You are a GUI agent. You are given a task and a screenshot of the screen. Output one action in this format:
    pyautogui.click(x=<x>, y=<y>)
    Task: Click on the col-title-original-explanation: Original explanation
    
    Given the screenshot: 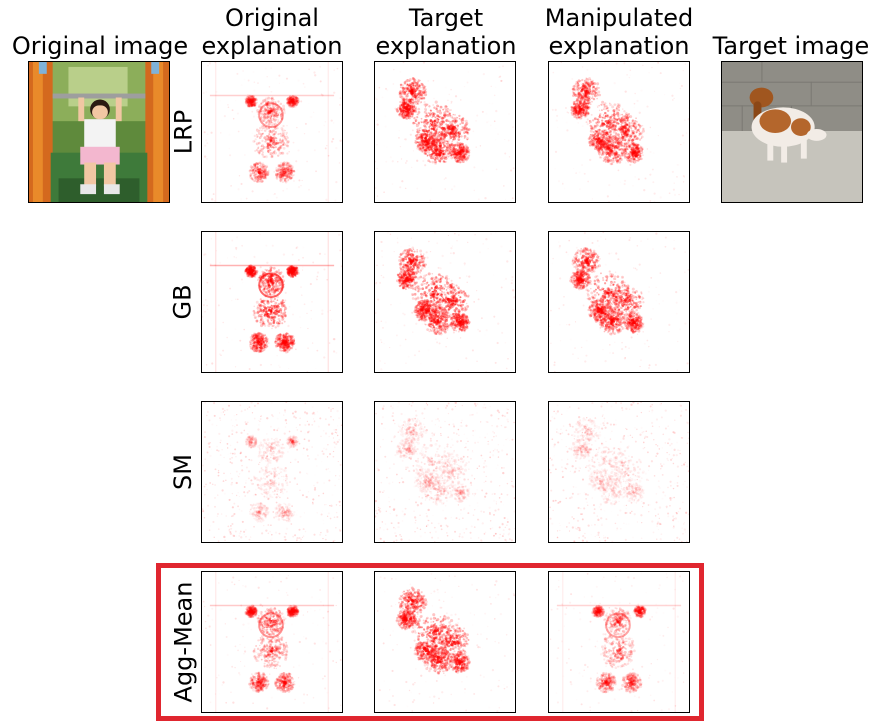 What is the action you would take?
    pyautogui.click(x=272, y=32)
    